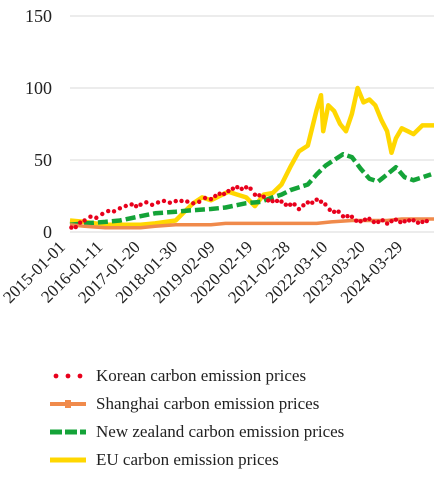 Image resolution: width=442 pixels, height=480 pixels. I want to click on dashed-line-icon, so click(68, 432).